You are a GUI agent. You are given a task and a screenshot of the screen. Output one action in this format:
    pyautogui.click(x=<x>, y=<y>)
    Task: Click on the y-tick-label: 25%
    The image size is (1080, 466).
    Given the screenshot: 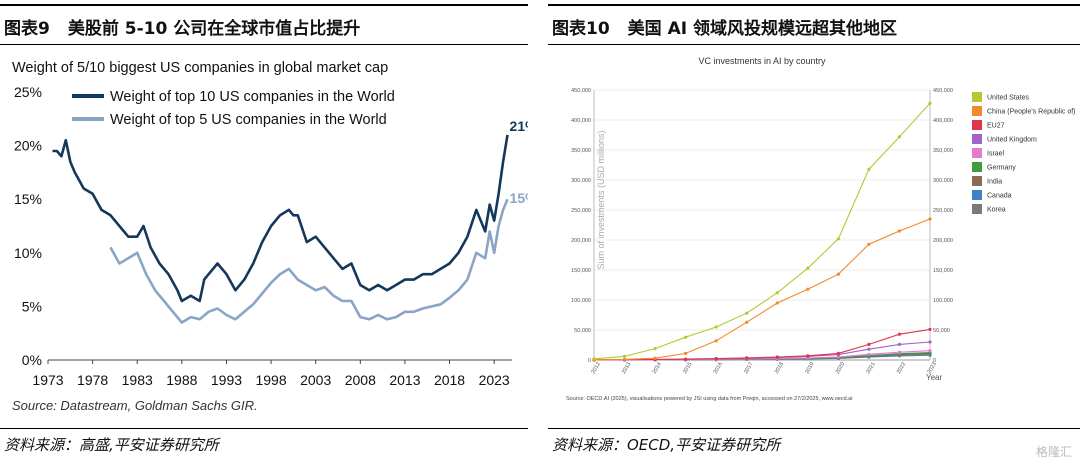 What is the action you would take?
    pyautogui.click(x=28, y=92)
    